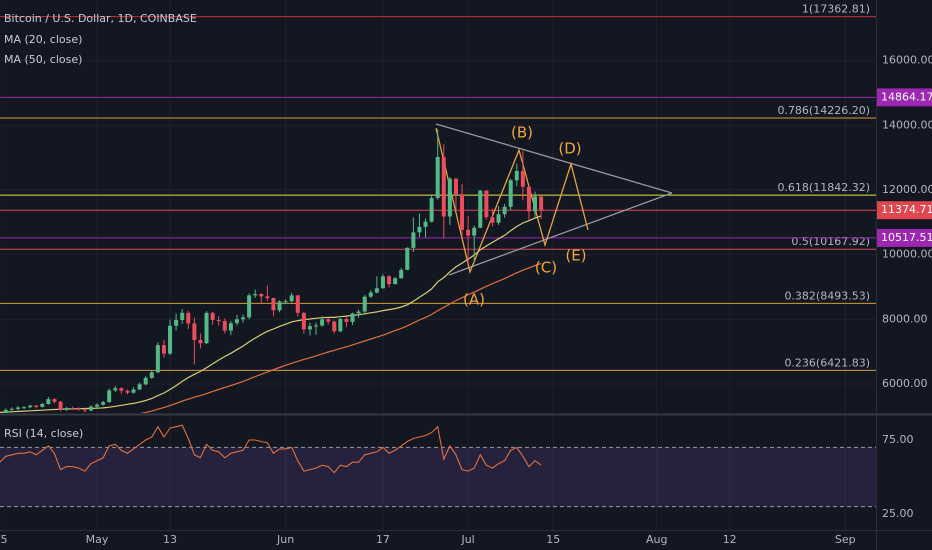 The image size is (932, 550). I want to click on x-tick-label: 12, so click(730, 539).